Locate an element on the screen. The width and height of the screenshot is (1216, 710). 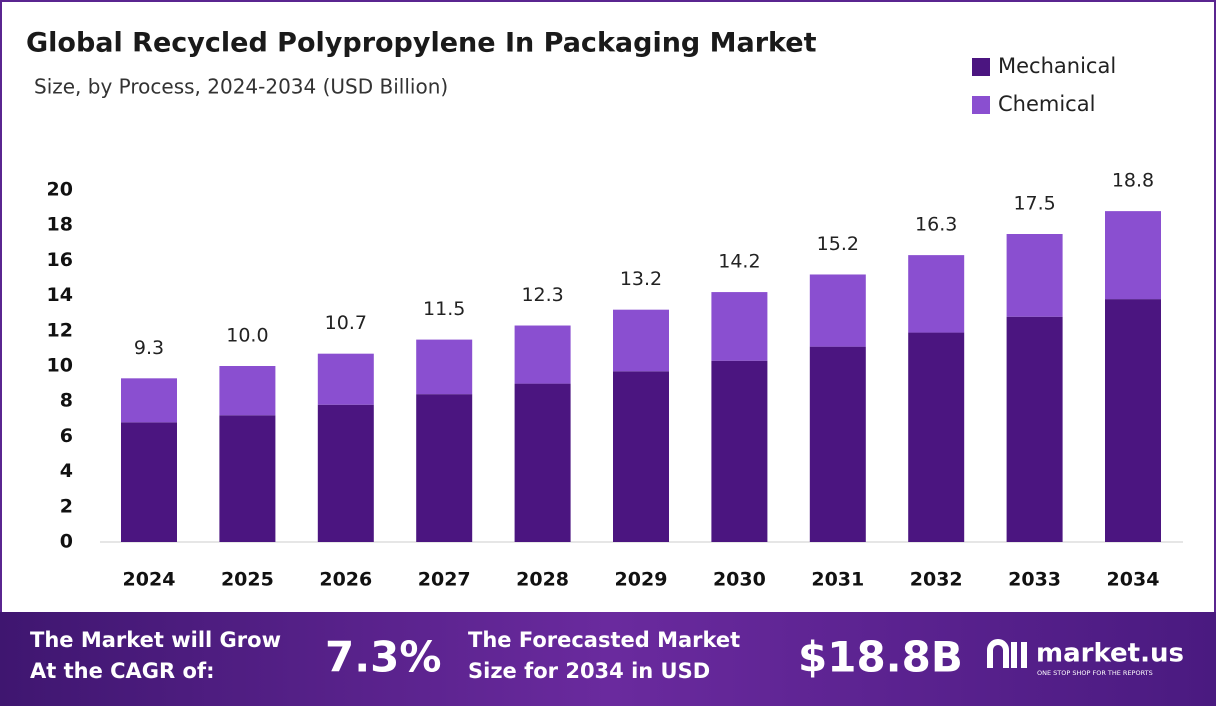
x-tick-label: 2029 is located at coordinates (641, 580).